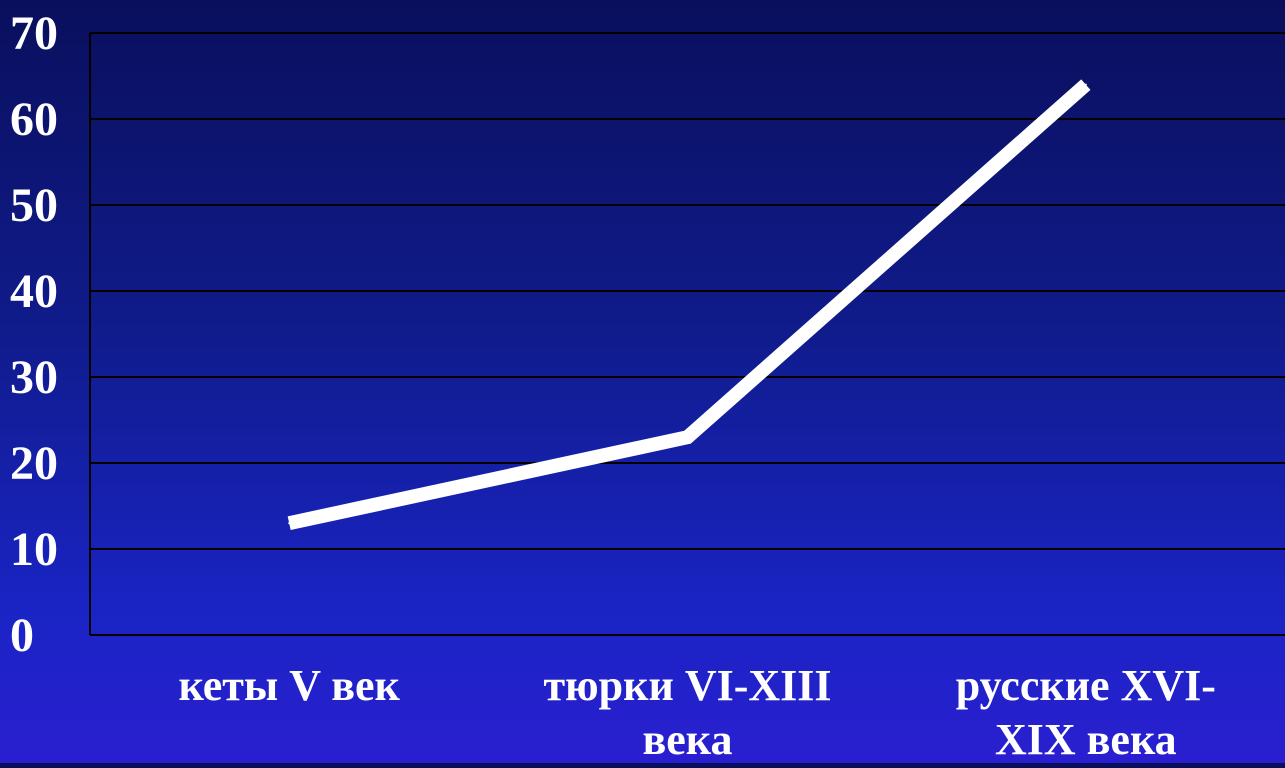  What do you see at coordinates (22, 635) in the screenshot?
I see `y-tick-label: 0` at bounding box center [22, 635].